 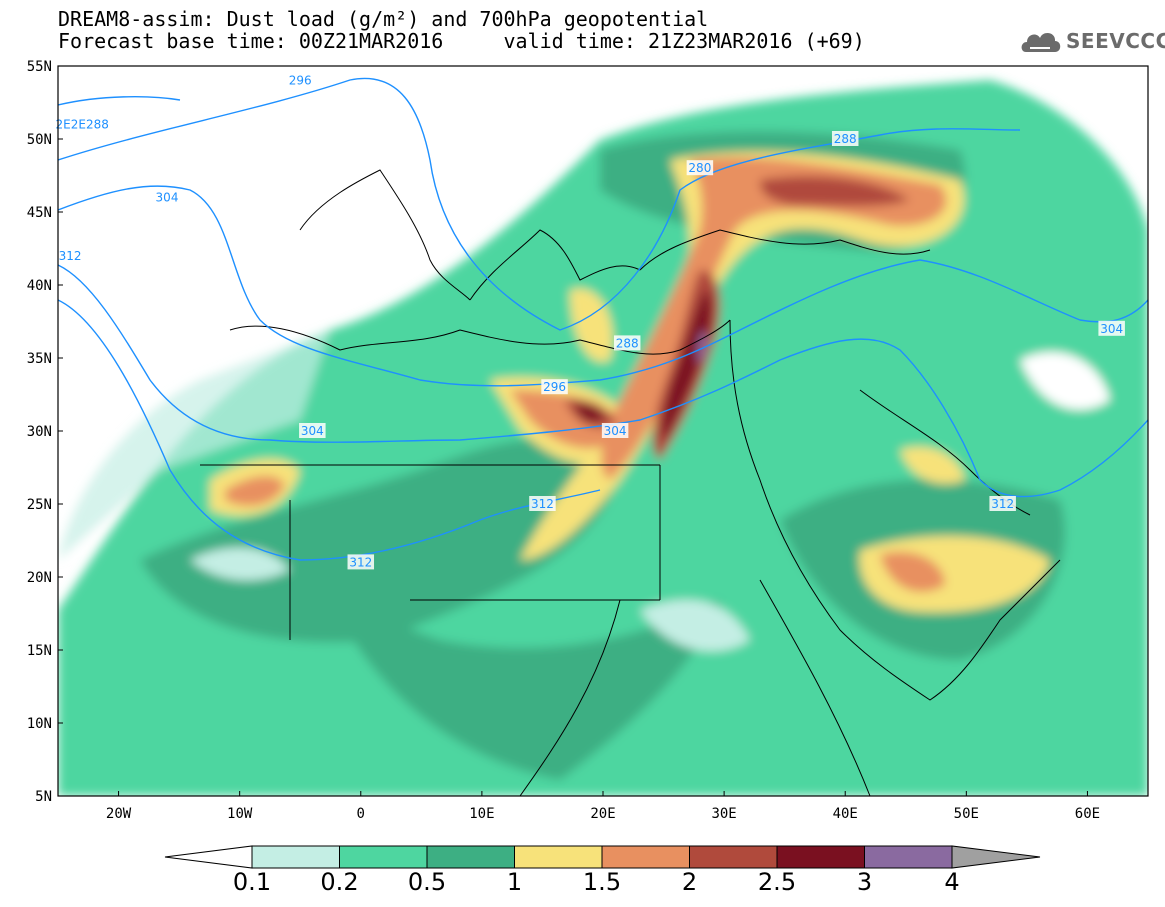 I want to click on colorbar-tick-label: 1.5, so click(x=602, y=882).